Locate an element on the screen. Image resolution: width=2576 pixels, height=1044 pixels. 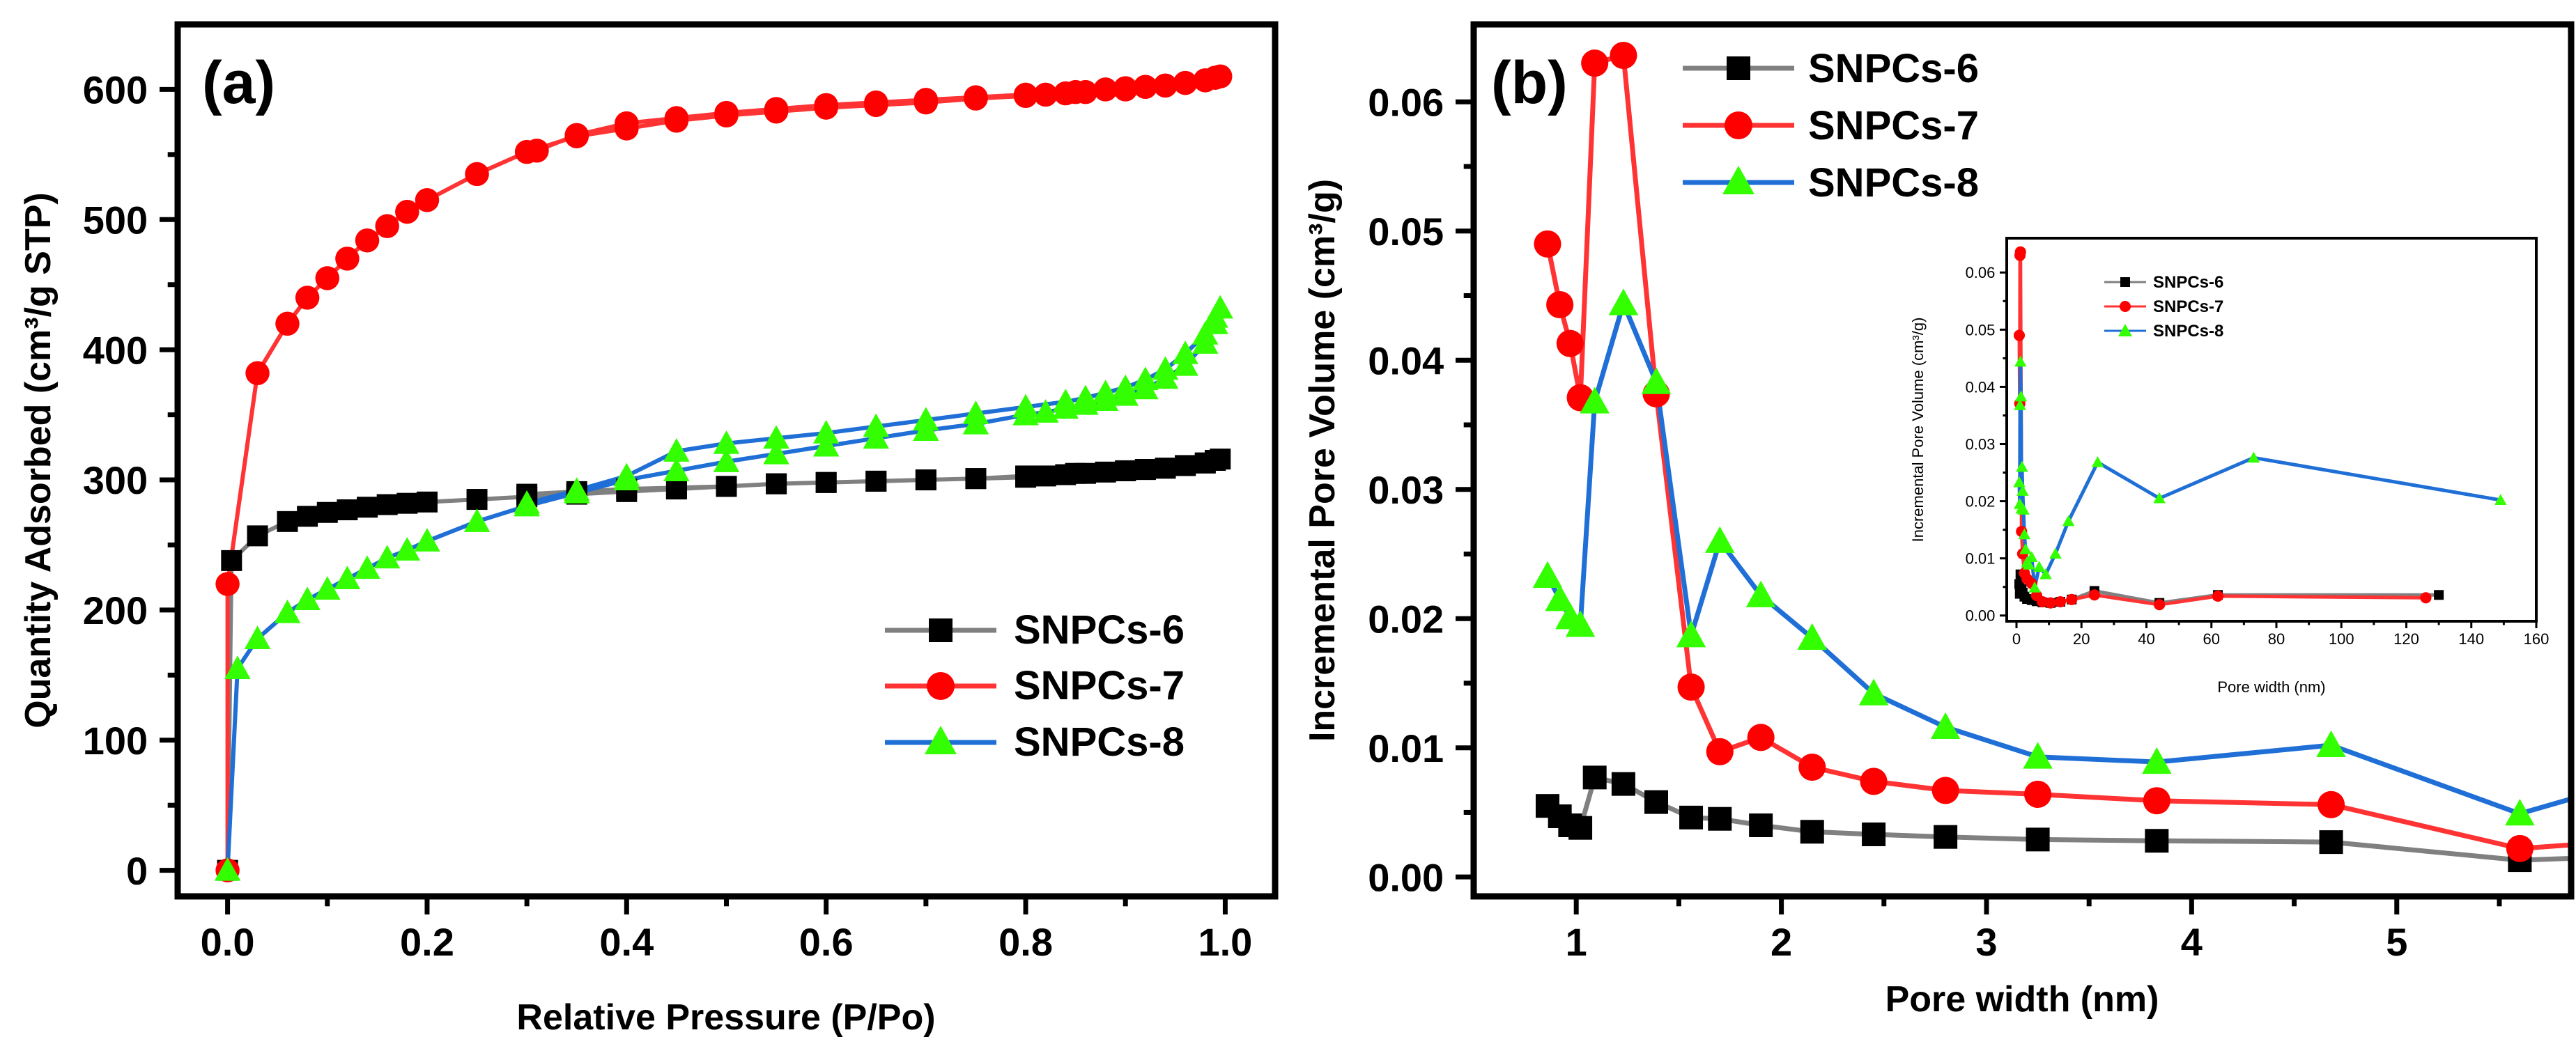
panel-b-x-tick-label: 5 is located at coordinates (2396, 942).